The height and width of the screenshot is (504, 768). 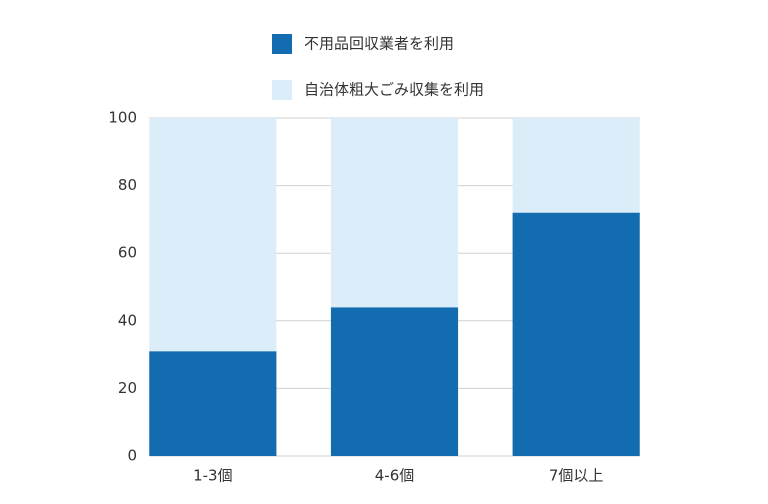 I want to click on y-tick-label: 40, so click(x=127, y=320).